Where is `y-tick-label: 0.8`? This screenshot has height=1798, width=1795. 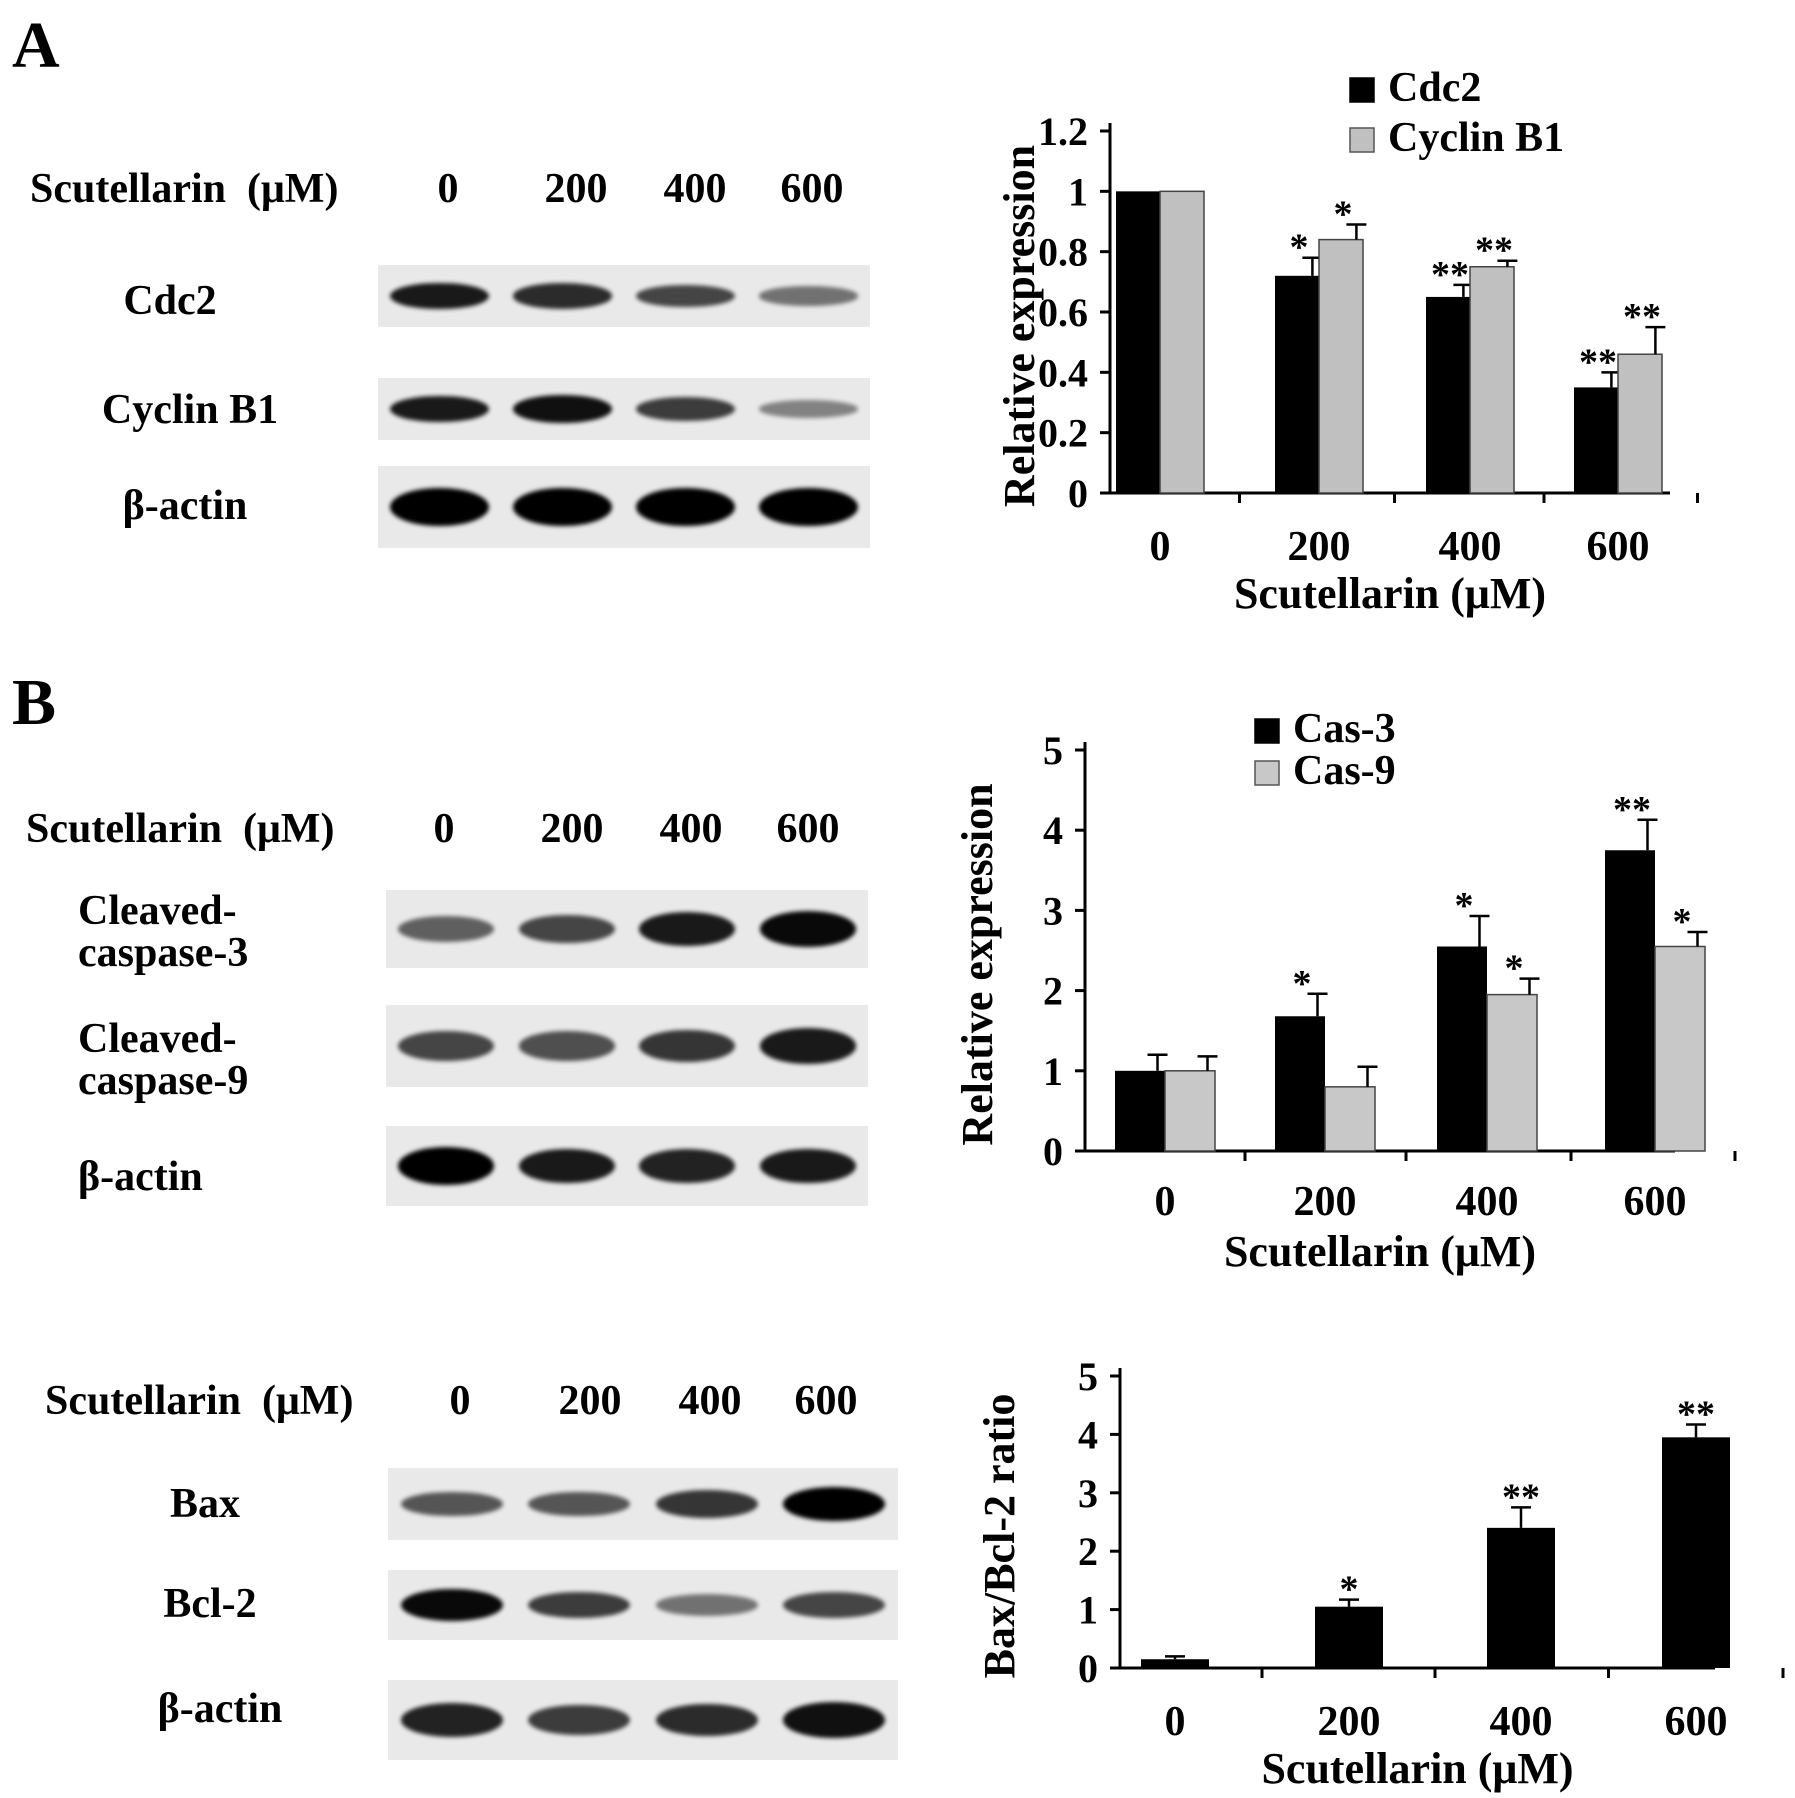 y-tick-label: 0.8 is located at coordinates (1063, 252).